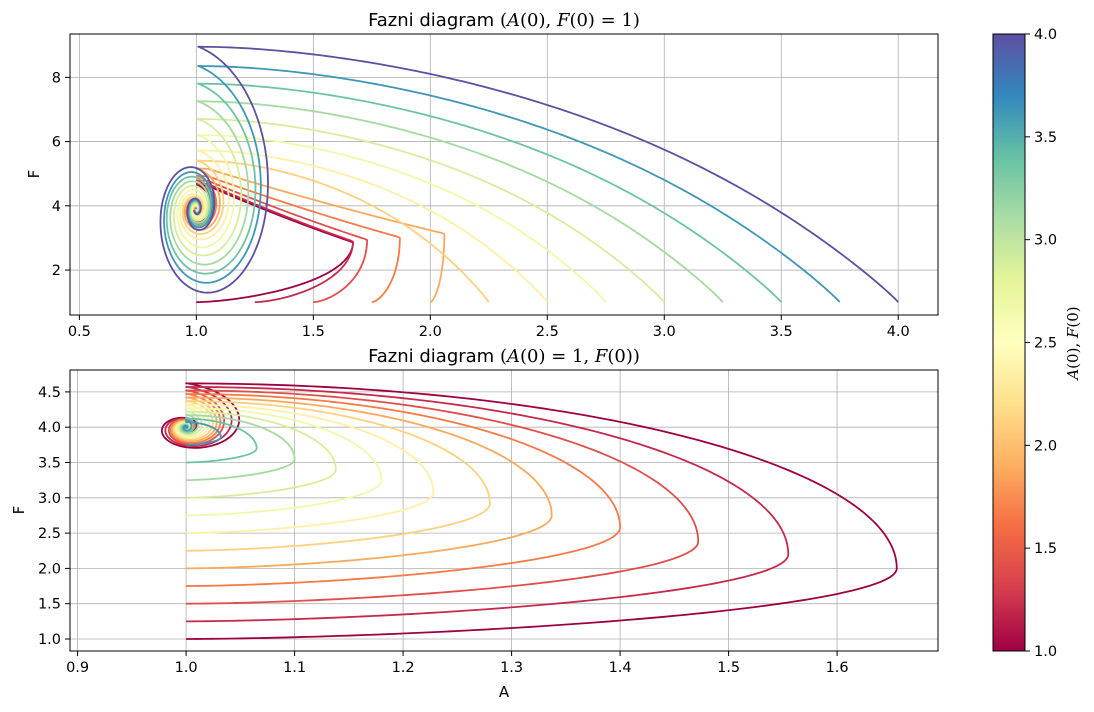  What do you see at coordinates (56, 207) in the screenshot?
I see `top-y-tick-label: 4` at bounding box center [56, 207].